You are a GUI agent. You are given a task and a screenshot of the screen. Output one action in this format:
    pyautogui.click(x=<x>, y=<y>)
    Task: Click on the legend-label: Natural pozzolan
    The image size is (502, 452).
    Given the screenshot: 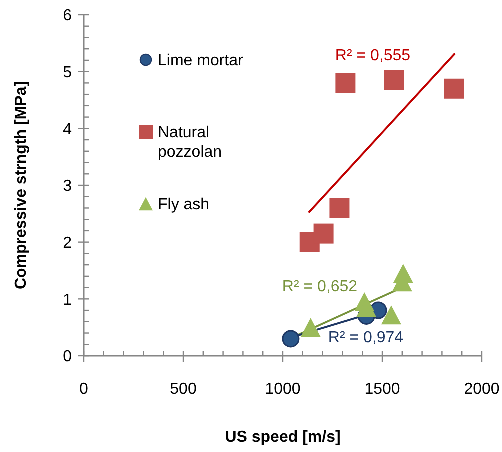 What is the action you would take?
    pyautogui.click(x=190, y=142)
    